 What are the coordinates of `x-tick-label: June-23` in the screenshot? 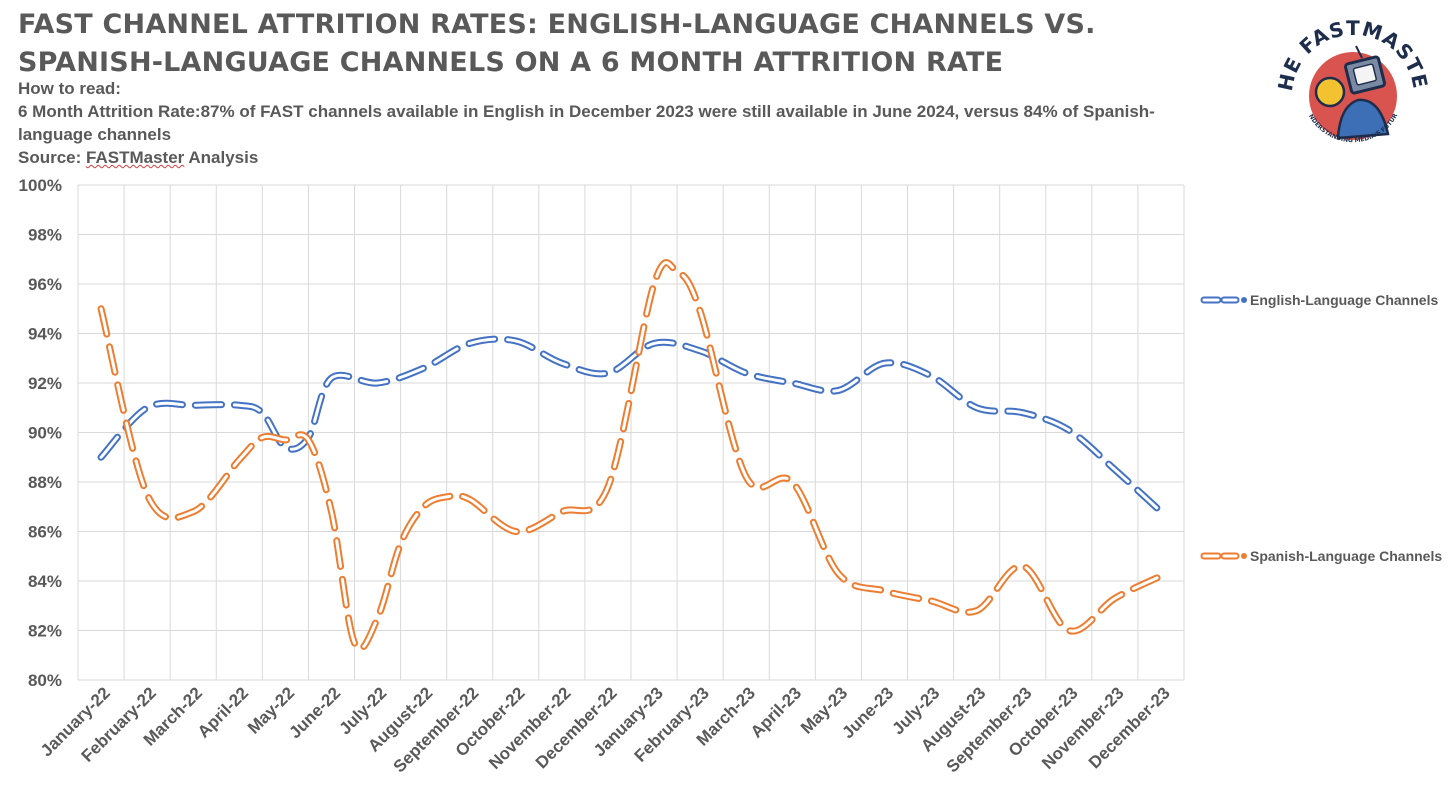 It's located at (867, 712).